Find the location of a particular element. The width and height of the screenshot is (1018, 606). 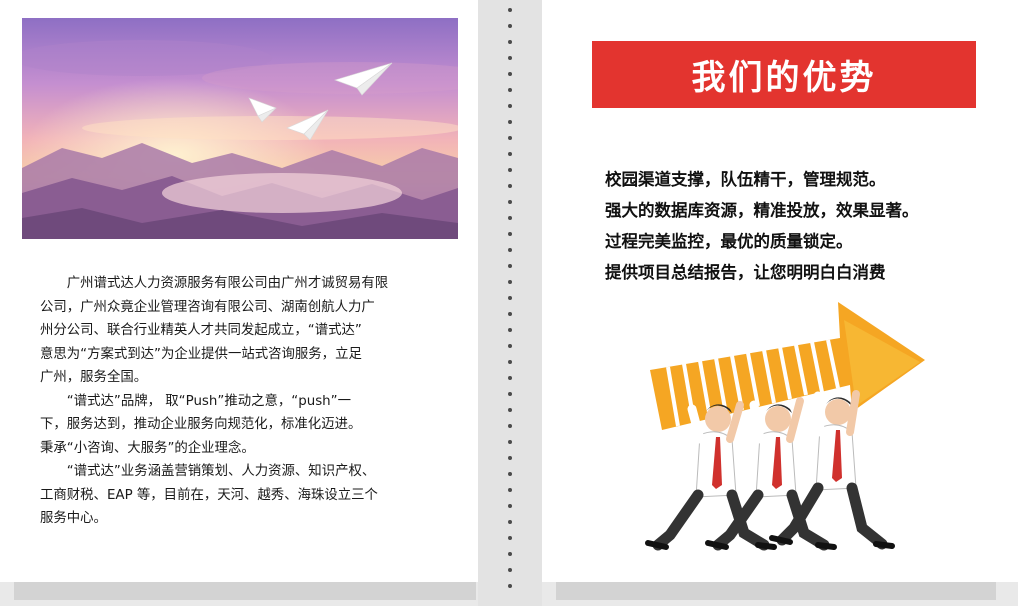

intro-line: 服务中心。 is located at coordinates (73, 518).